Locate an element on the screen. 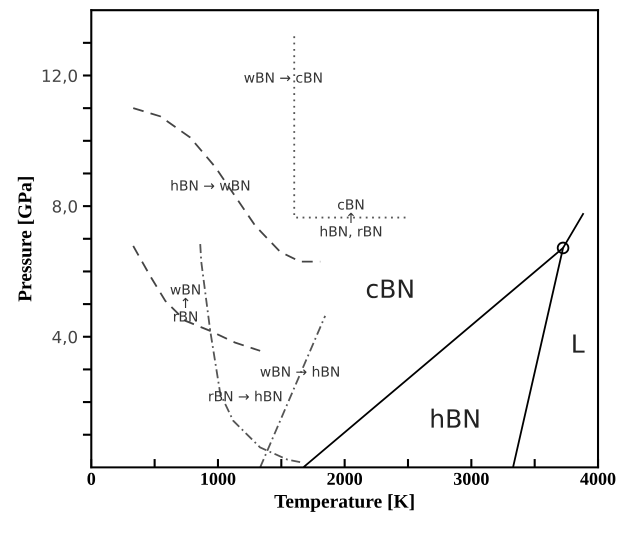 This screenshot has height=536, width=621. y-tick-label: 4,0 is located at coordinates (64, 338).